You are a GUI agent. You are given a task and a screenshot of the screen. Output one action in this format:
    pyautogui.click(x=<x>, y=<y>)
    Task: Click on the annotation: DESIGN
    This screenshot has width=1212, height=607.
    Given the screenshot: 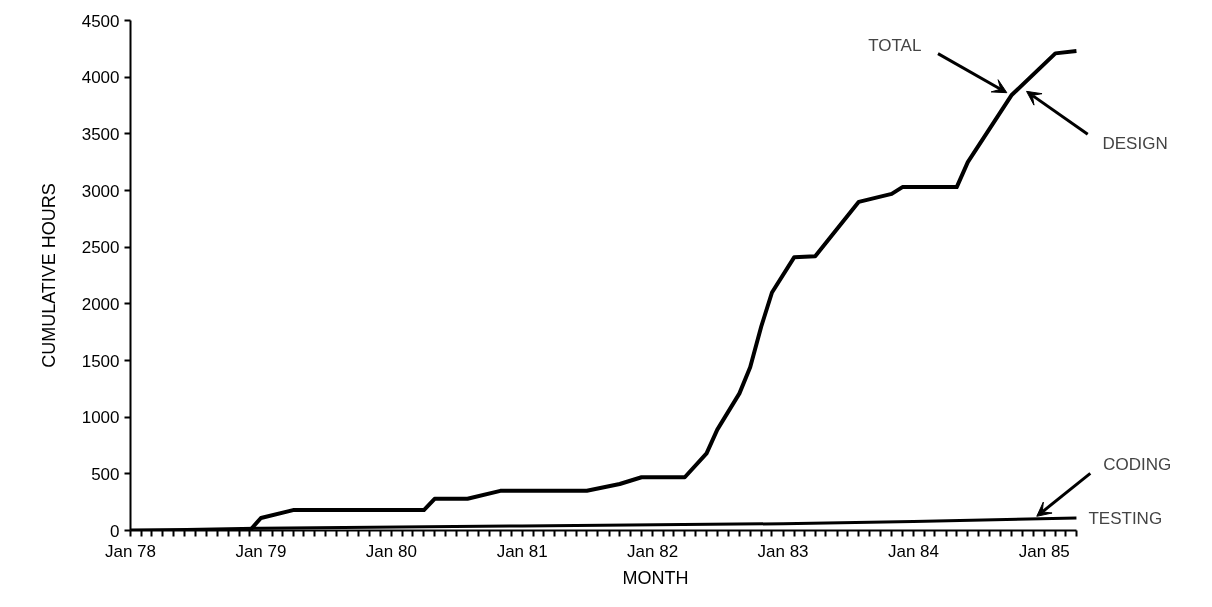 What is the action you would take?
    pyautogui.click(x=1135, y=143)
    